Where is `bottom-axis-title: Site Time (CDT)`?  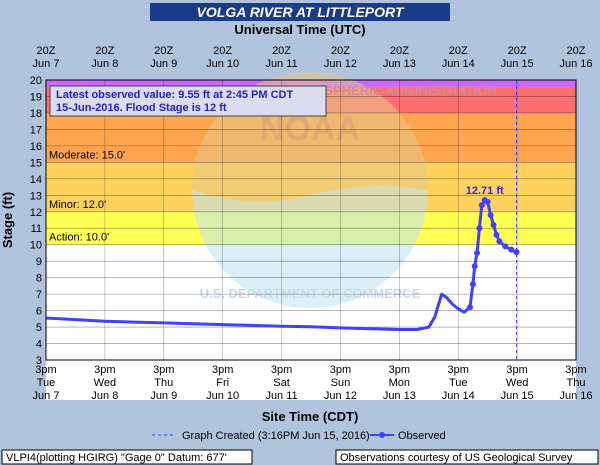 bottom-axis-title: Site Time (CDT) is located at coordinates (310, 416).